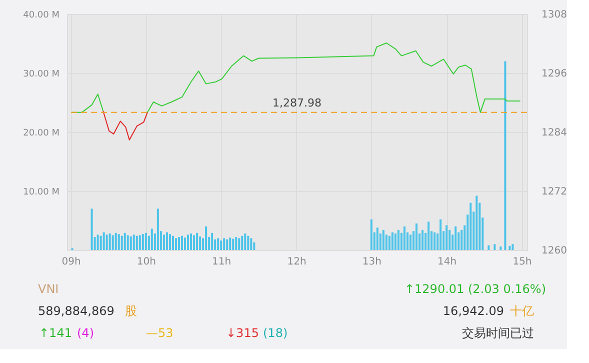 Image resolution: width=589 pixels, height=363 pixels. Describe the element at coordinates (76, 311) in the screenshot. I see `text: 589,884,869` at that location.